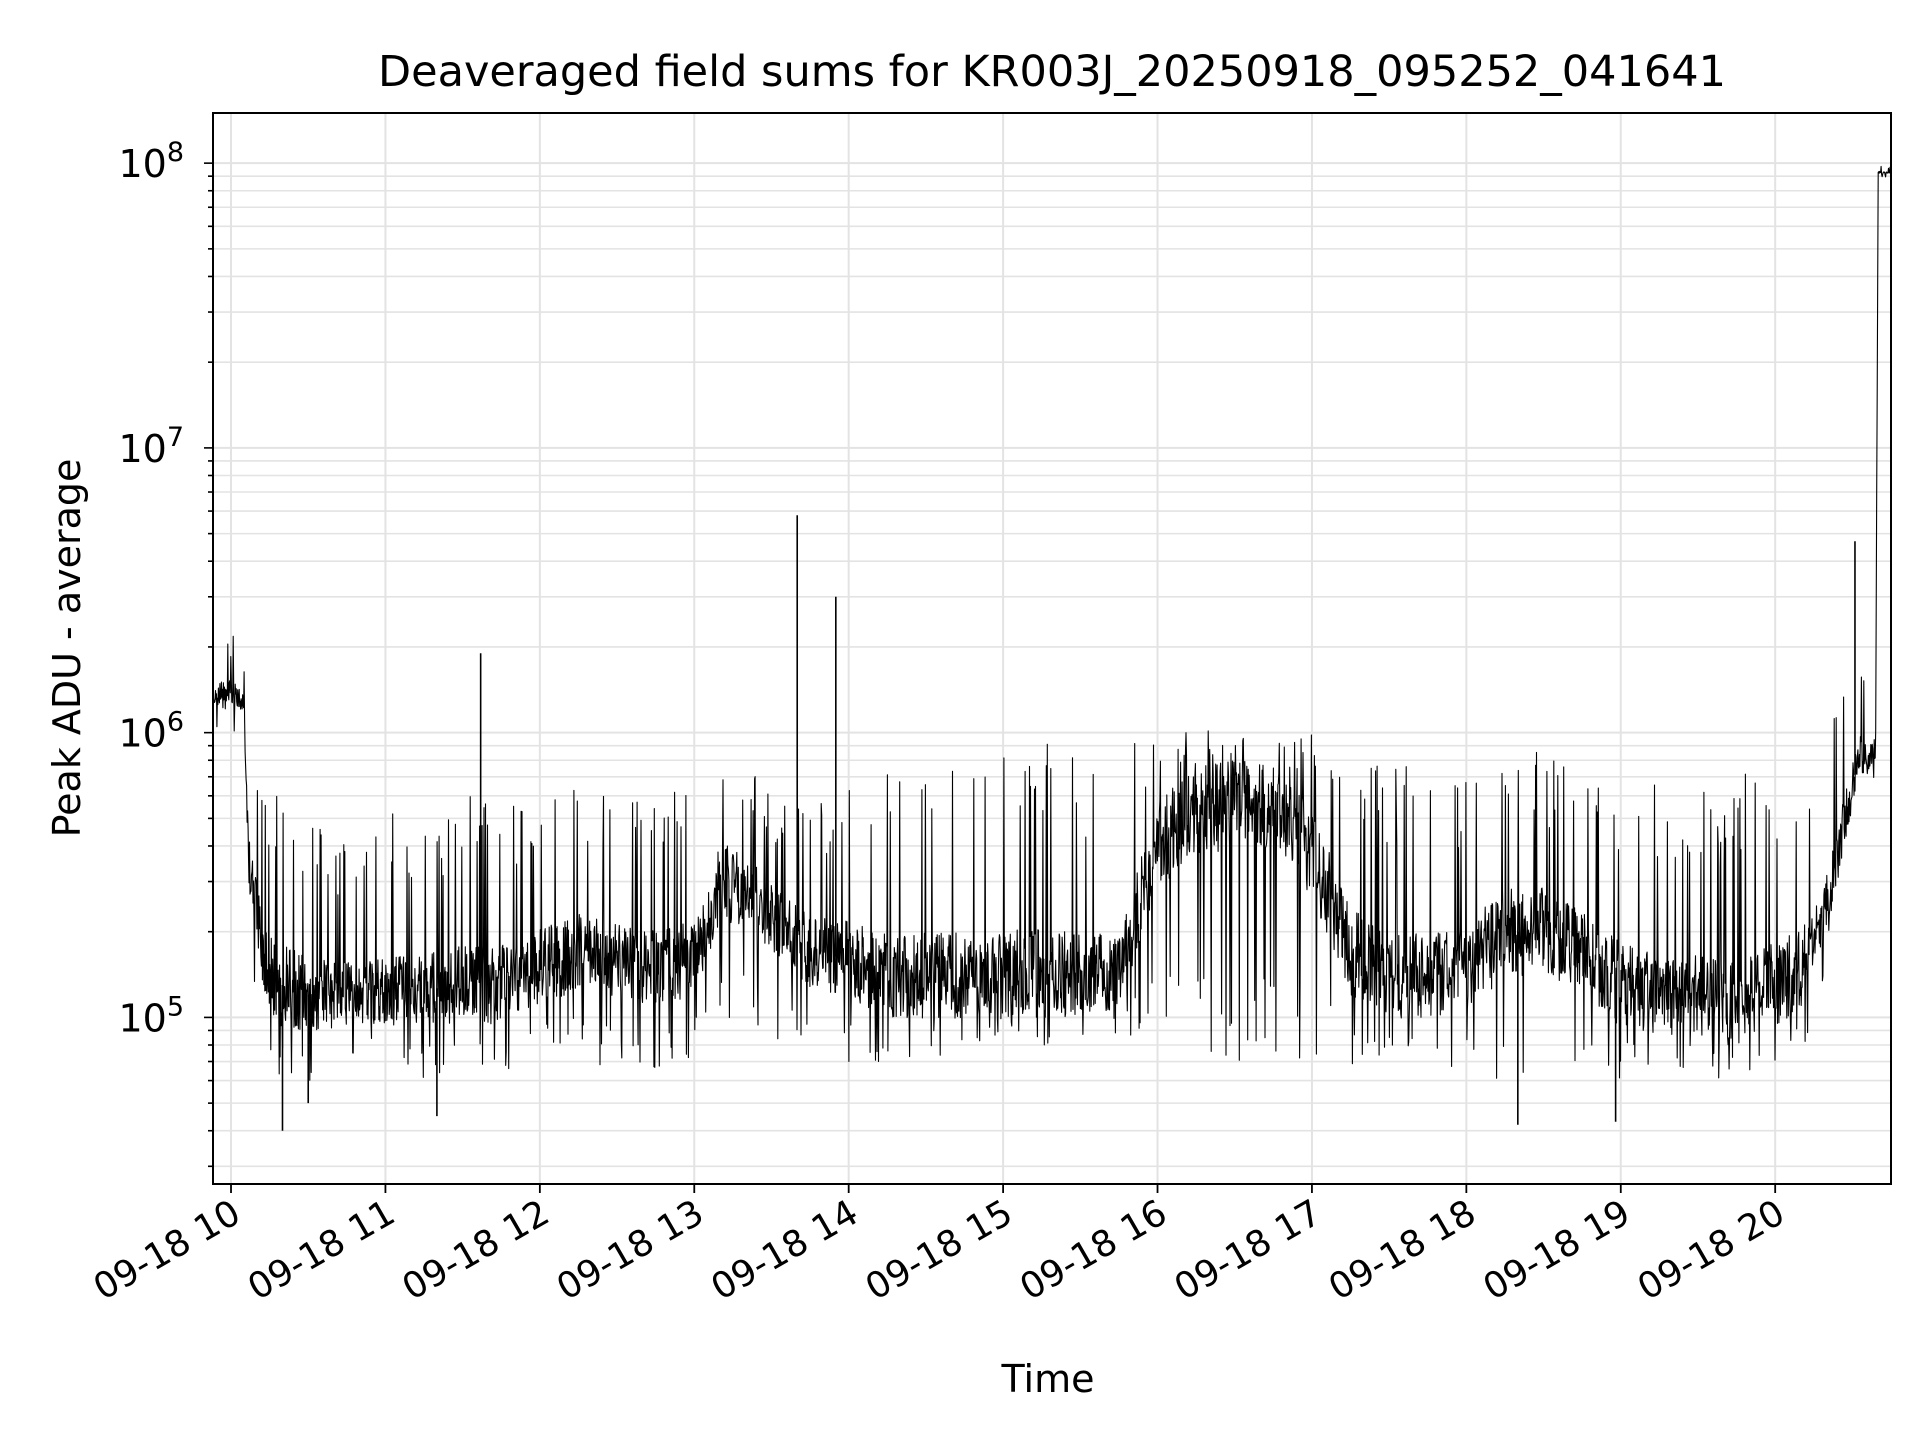  I want to click on x-axis-label: Time, so click(1048, 1379).